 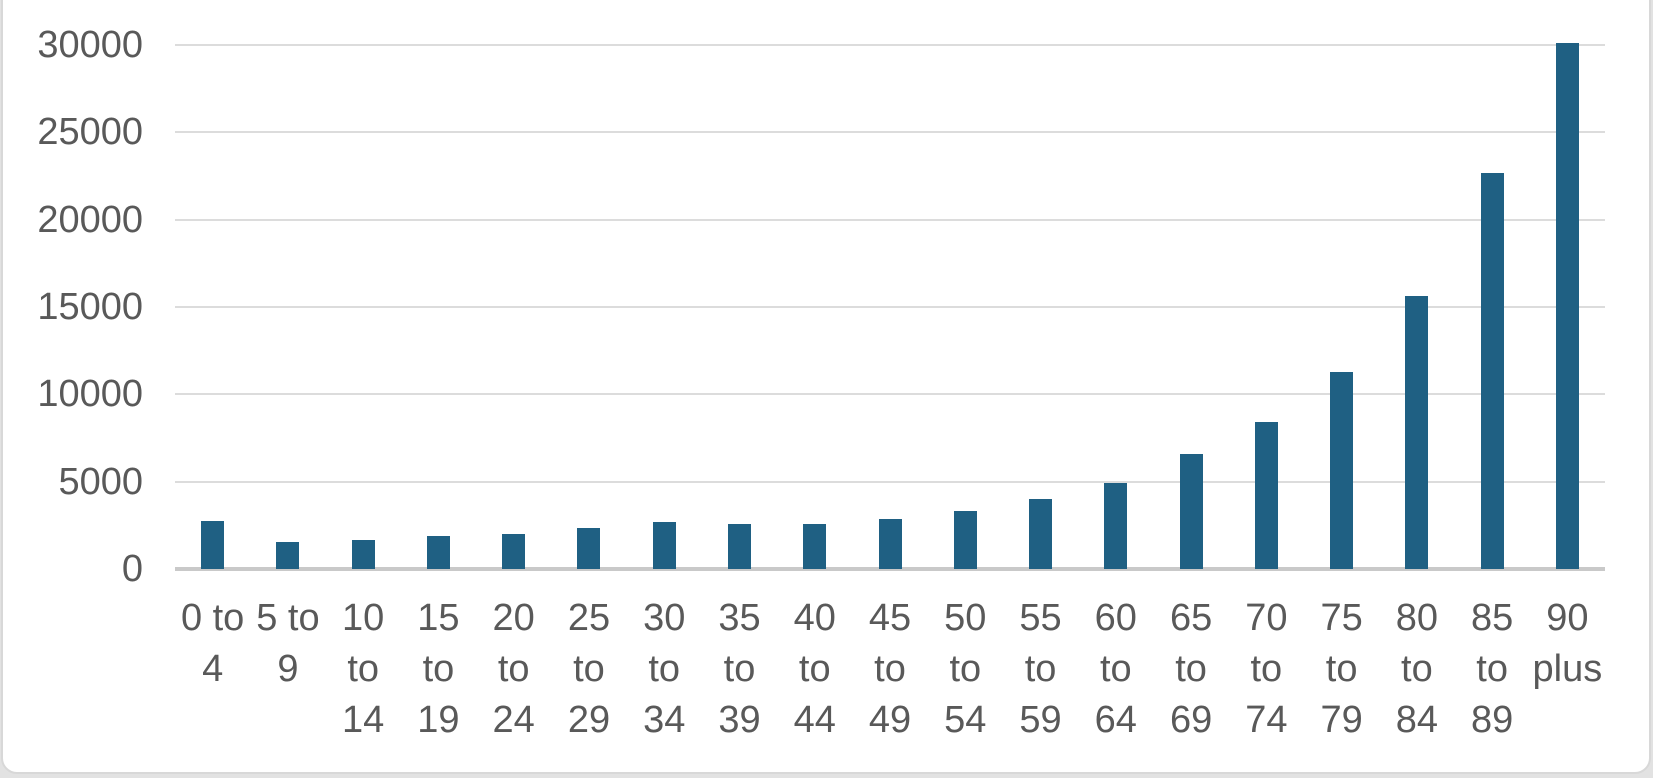 I want to click on y-tick-label: 5000, so click(x=100, y=481).